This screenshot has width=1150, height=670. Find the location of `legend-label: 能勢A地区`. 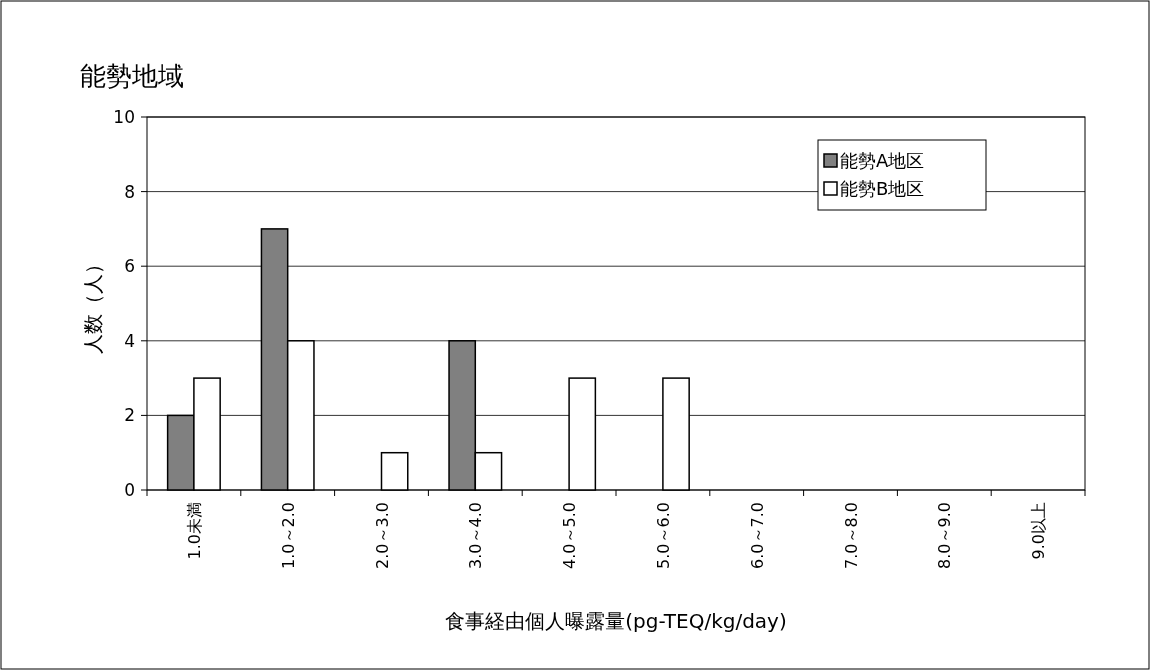

legend-label: 能勢A地区 is located at coordinates (882, 160).